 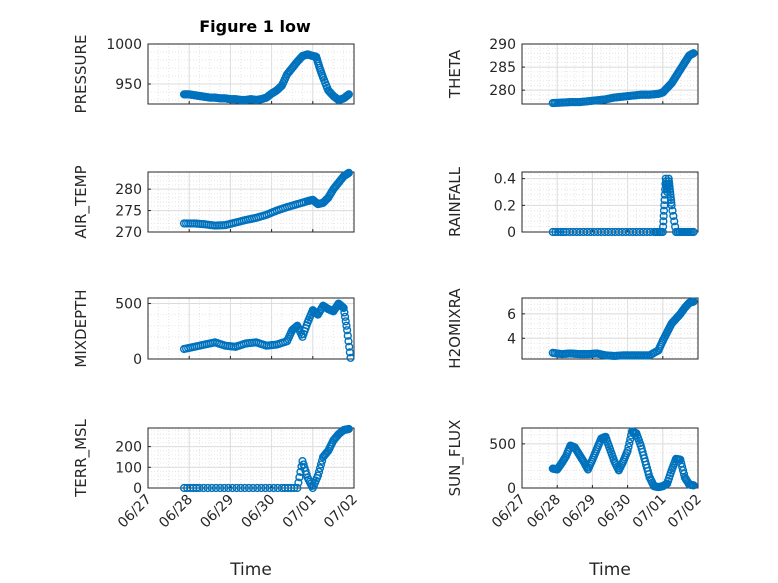 What do you see at coordinates (128, 85) in the screenshot?
I see `y-tick-label: 950` at bounding box center [128, 85].